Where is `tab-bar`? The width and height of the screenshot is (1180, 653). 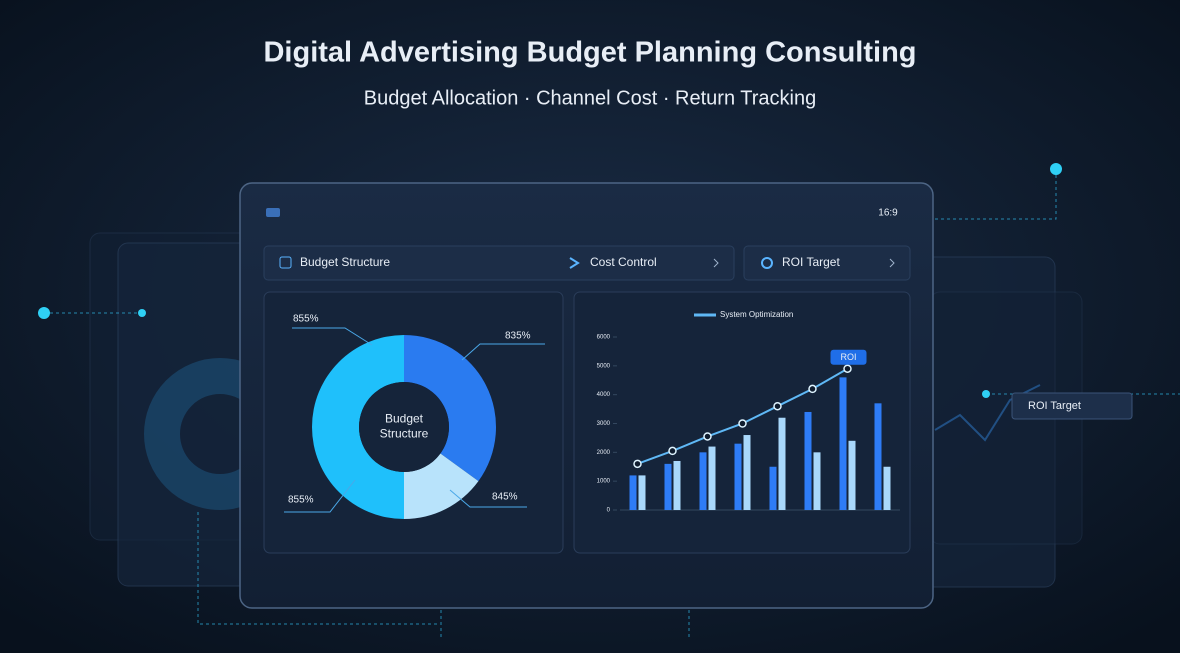
tab-bar is located at coordinates (499, 263).